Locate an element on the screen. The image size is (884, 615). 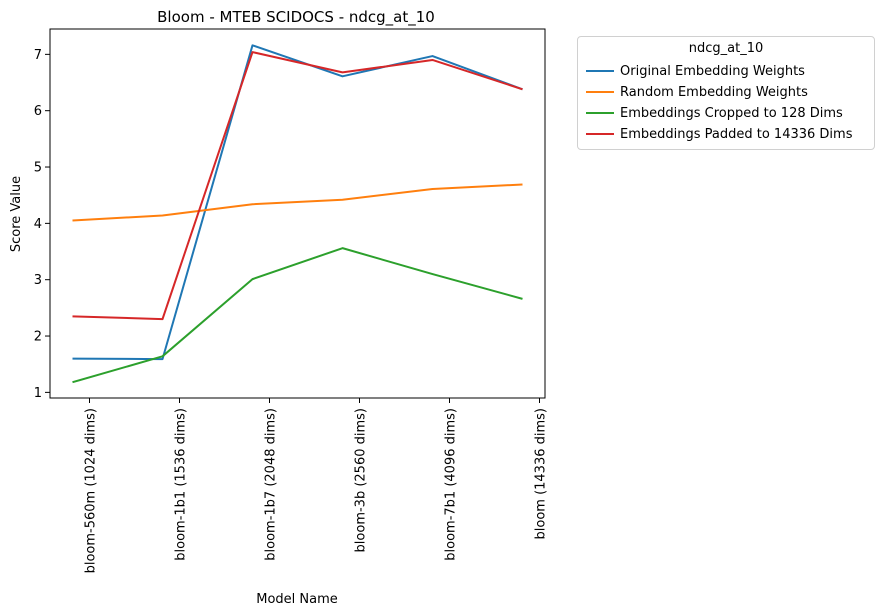
y-axis: 1 2 3 4 5 6 7 is located at coordinates (42, 224).